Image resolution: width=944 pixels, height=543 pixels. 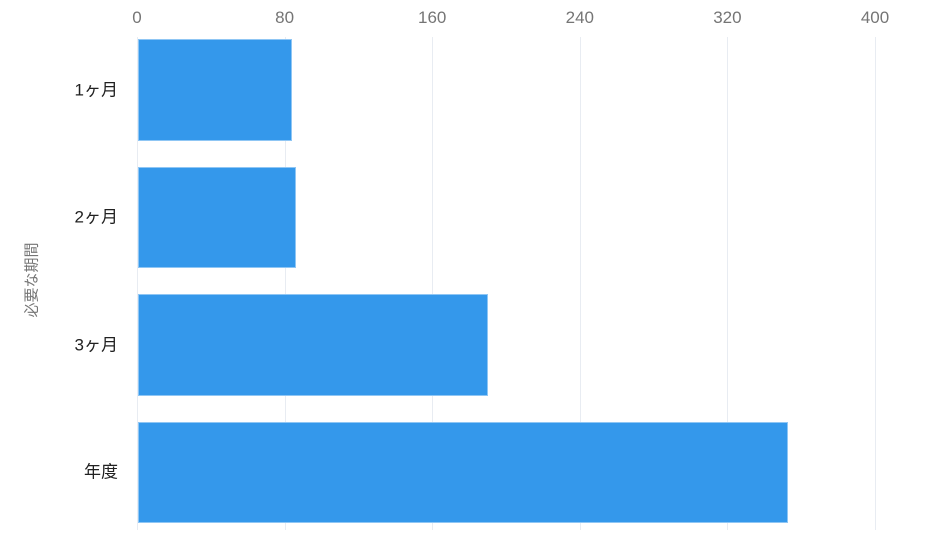 What do you see at coordinates (875, 17) in the screenshot?
I see `x-tick-label-400: 400` at bounding box center [875, 17].